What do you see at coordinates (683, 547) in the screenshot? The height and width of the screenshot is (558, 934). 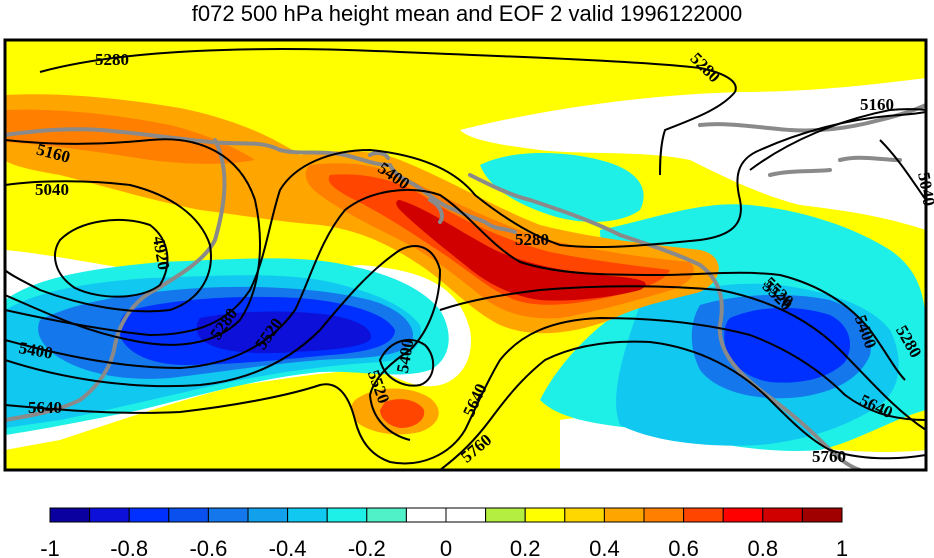 I see `colorbar-tick-label: 0.6` at bounding box center [683, 547].